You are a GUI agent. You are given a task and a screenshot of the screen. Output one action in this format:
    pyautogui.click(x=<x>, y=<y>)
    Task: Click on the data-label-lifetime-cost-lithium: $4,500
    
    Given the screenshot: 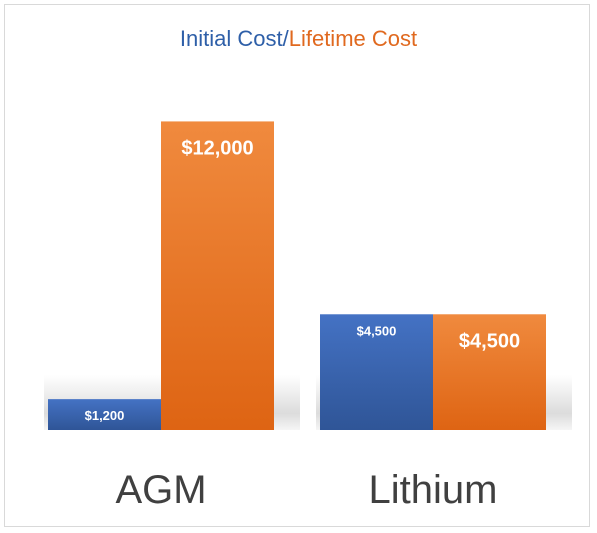 What is the action you would take?
    pyautogui.click(x=489, y=341)
    